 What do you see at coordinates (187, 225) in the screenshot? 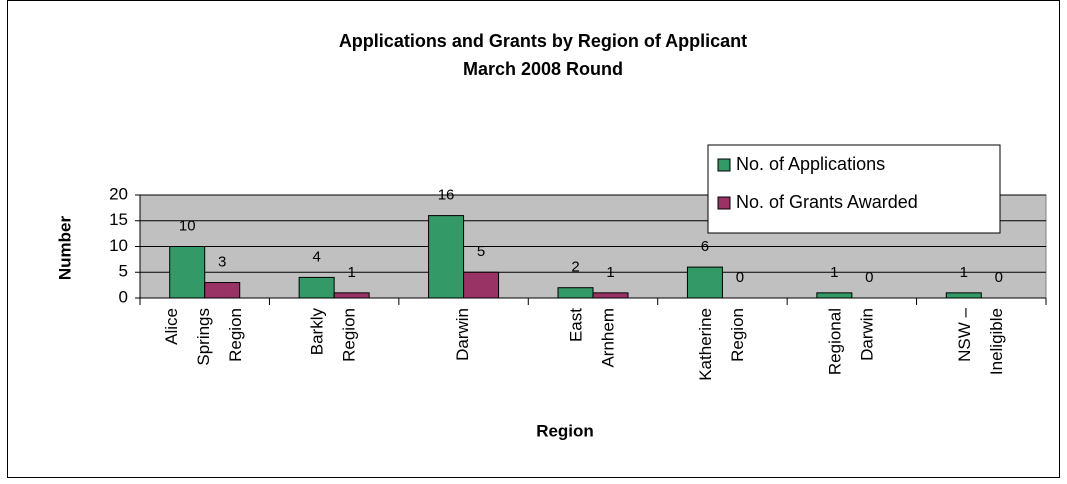
I see `value-label: 10` at bounding box center [187, 225].